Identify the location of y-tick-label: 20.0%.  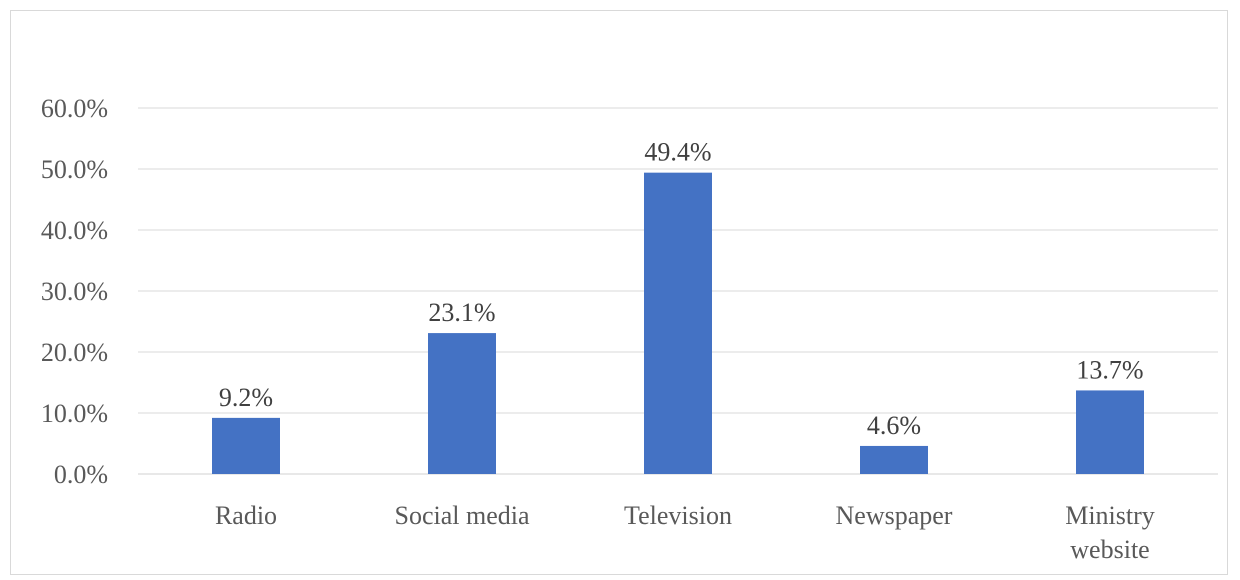
(74, 352).